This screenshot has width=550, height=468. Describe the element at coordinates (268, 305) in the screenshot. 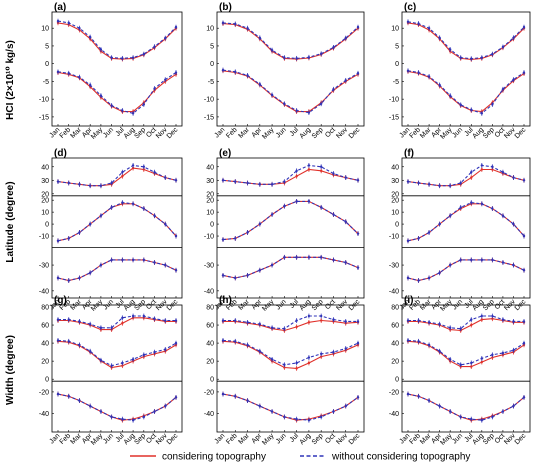

I see `x-tick-label: May` at that location.